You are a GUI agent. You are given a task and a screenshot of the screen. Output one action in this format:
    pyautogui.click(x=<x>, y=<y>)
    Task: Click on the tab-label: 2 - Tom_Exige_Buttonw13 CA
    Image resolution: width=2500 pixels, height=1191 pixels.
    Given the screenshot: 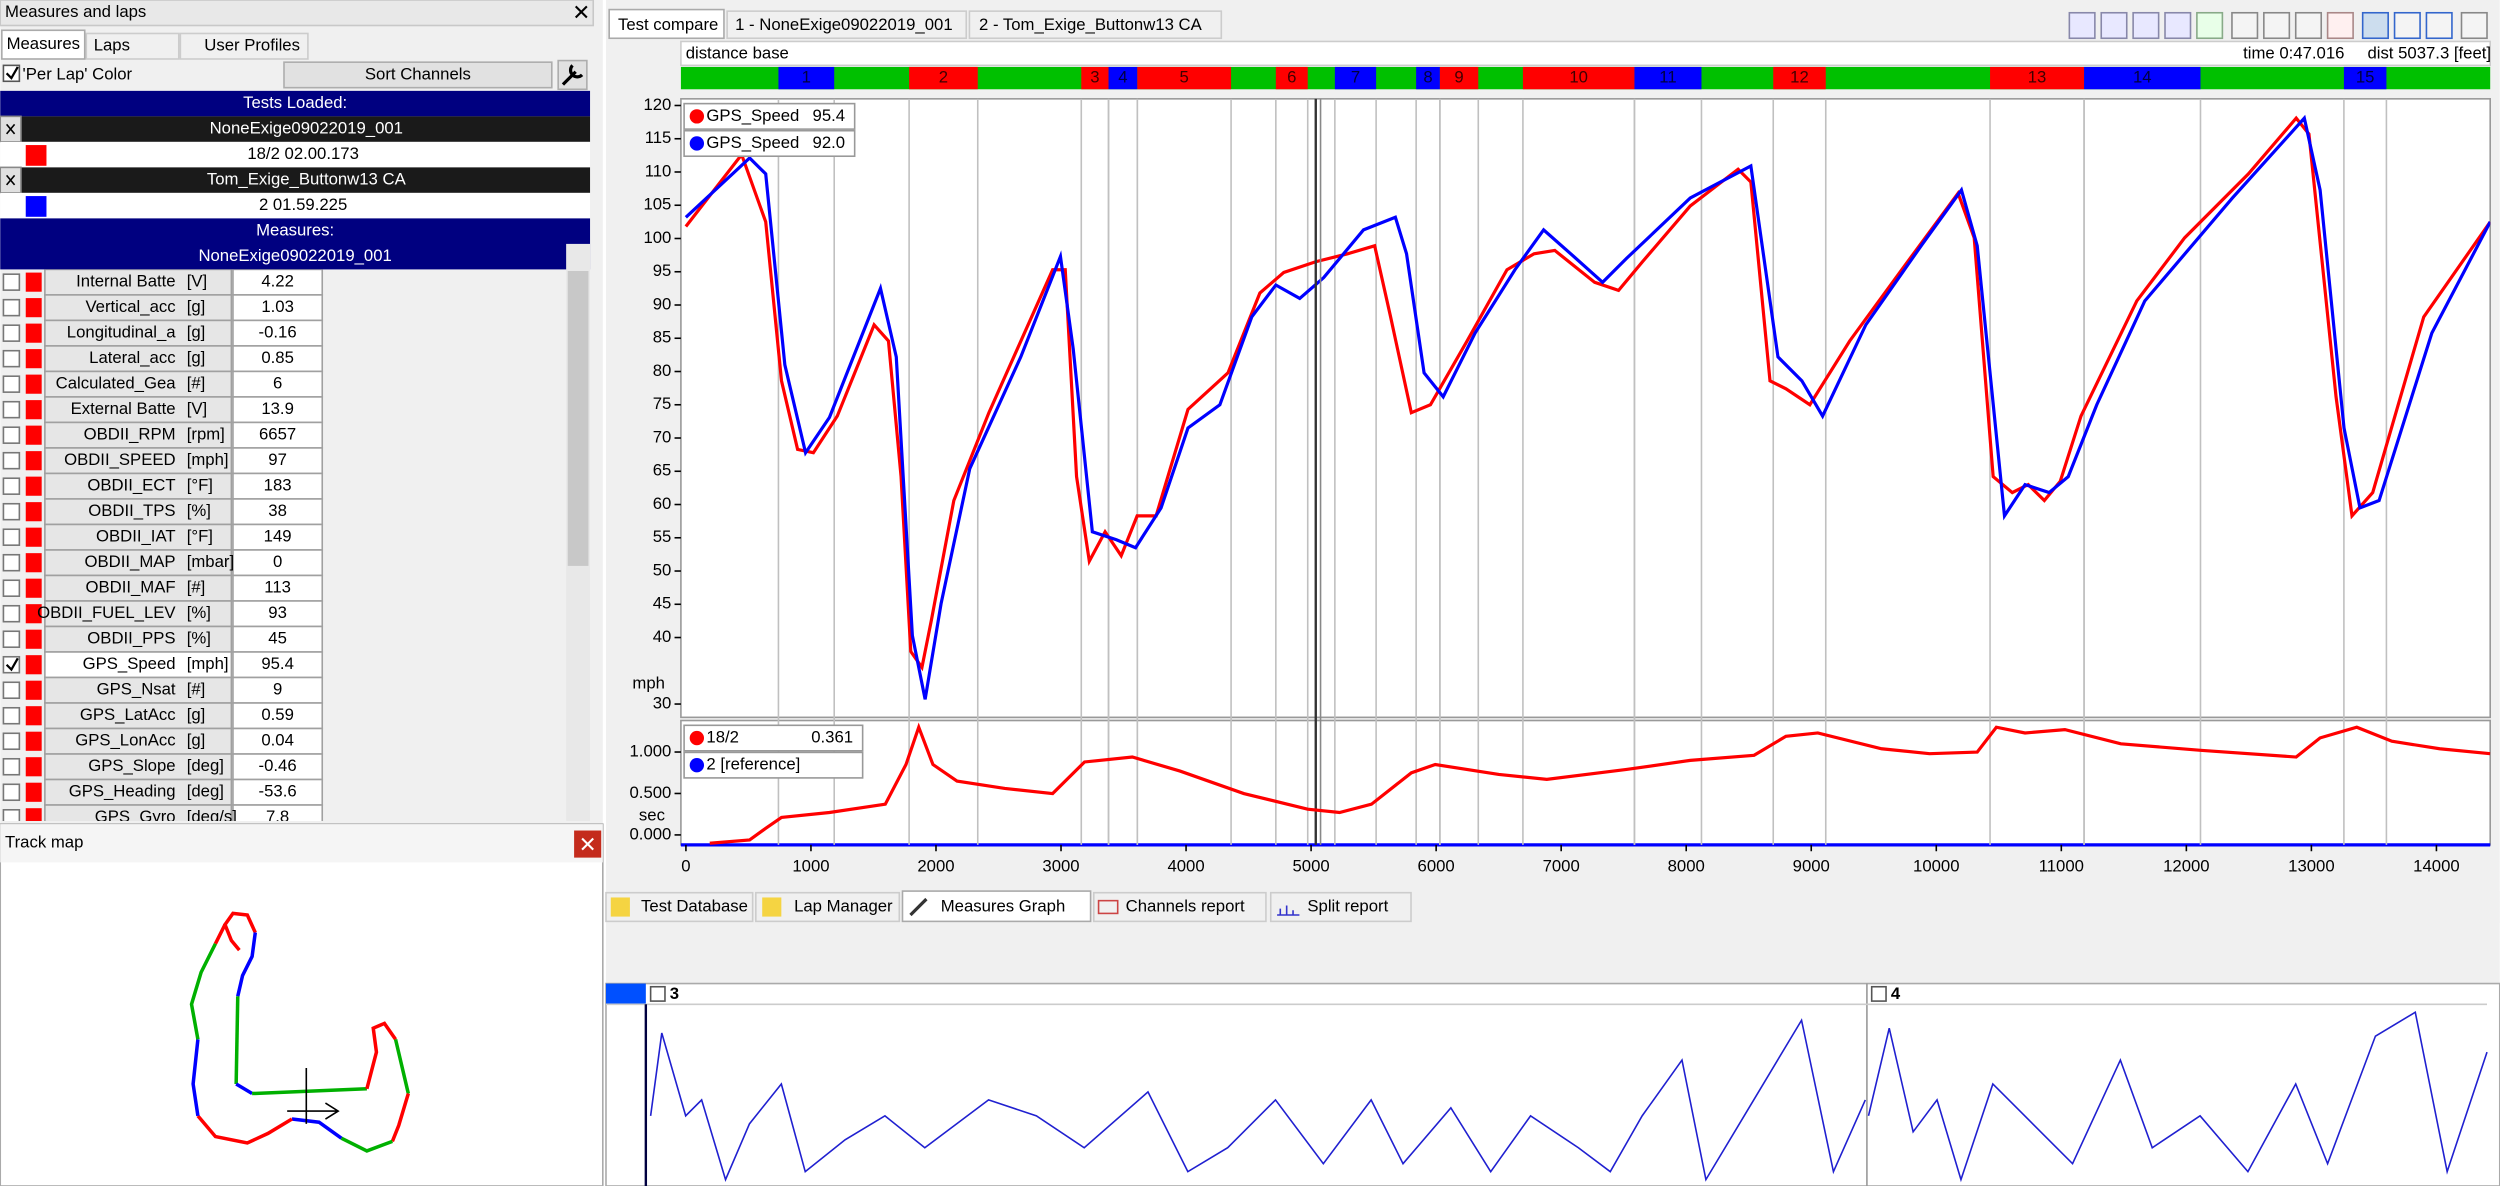 What is the action you would take?
    pyautogui.click(x=1091, y=24)
    